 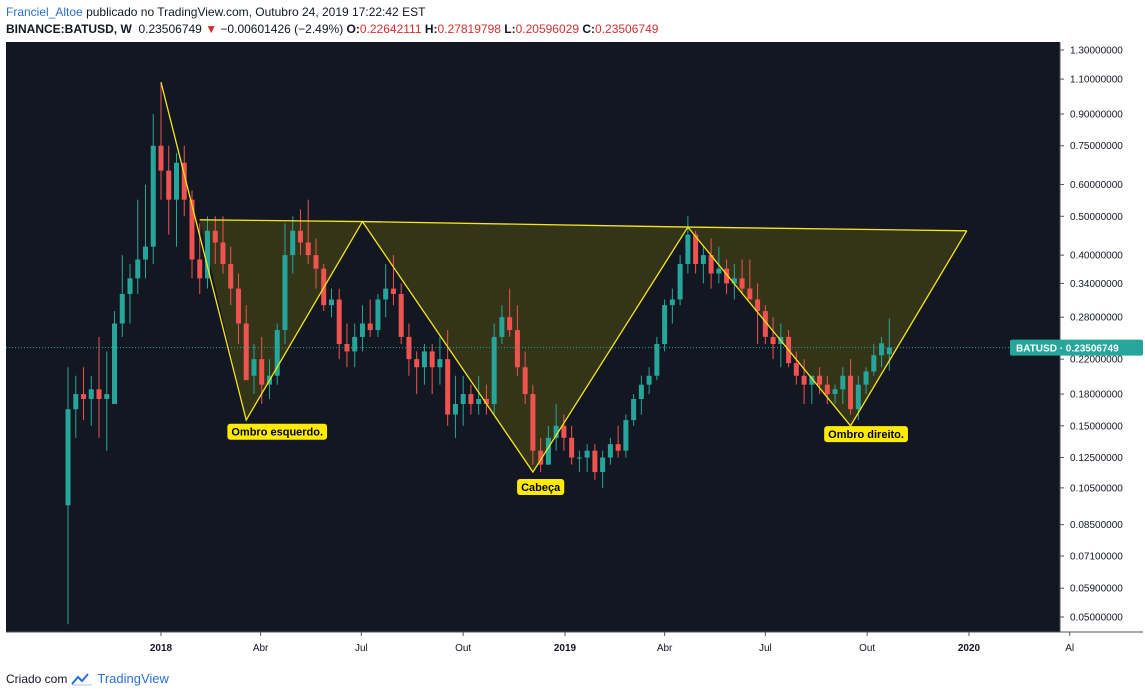 What do you see at coordinates (765, 648) in the screenshot?
I see `x-tick-label: Jul` at bounding box center [765, 648].